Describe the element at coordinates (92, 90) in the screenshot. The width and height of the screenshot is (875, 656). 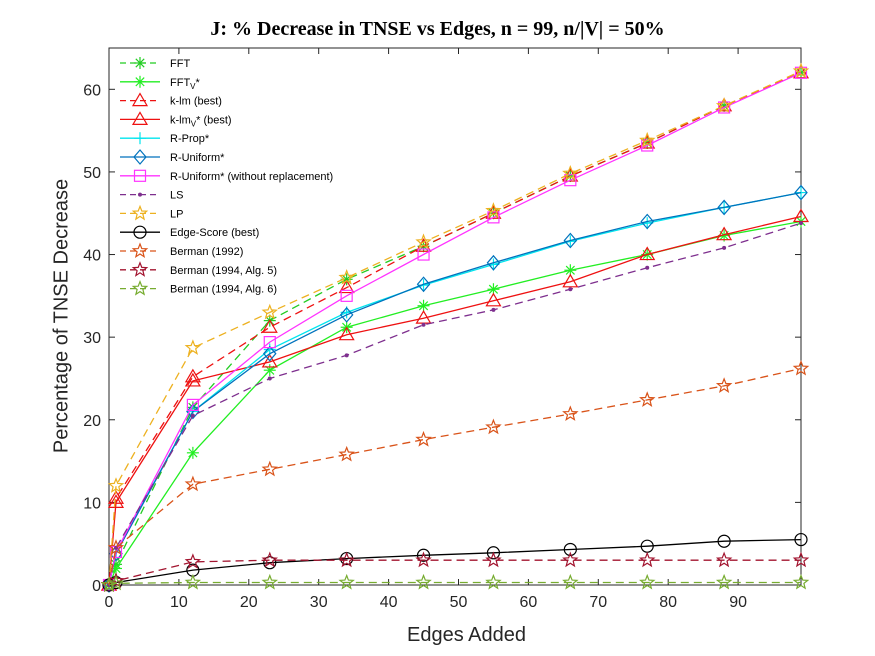
I see `y-tick-label: 60` at that location.